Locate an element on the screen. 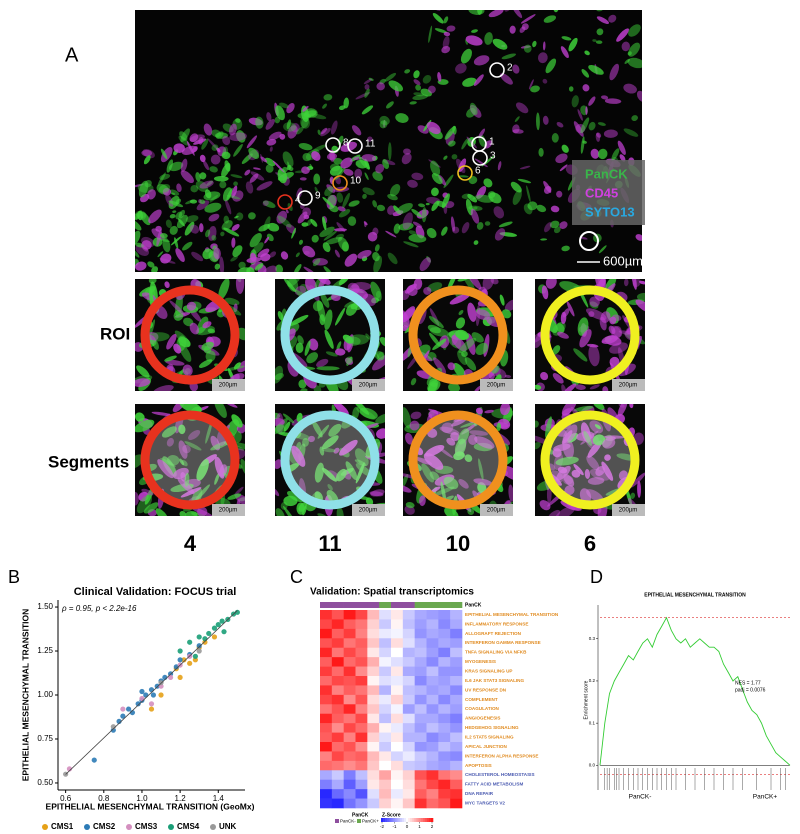 Image resolution: width=800 pixels, height=834 pixels. legend-text: PanCK is located at coordinates (606, 173).